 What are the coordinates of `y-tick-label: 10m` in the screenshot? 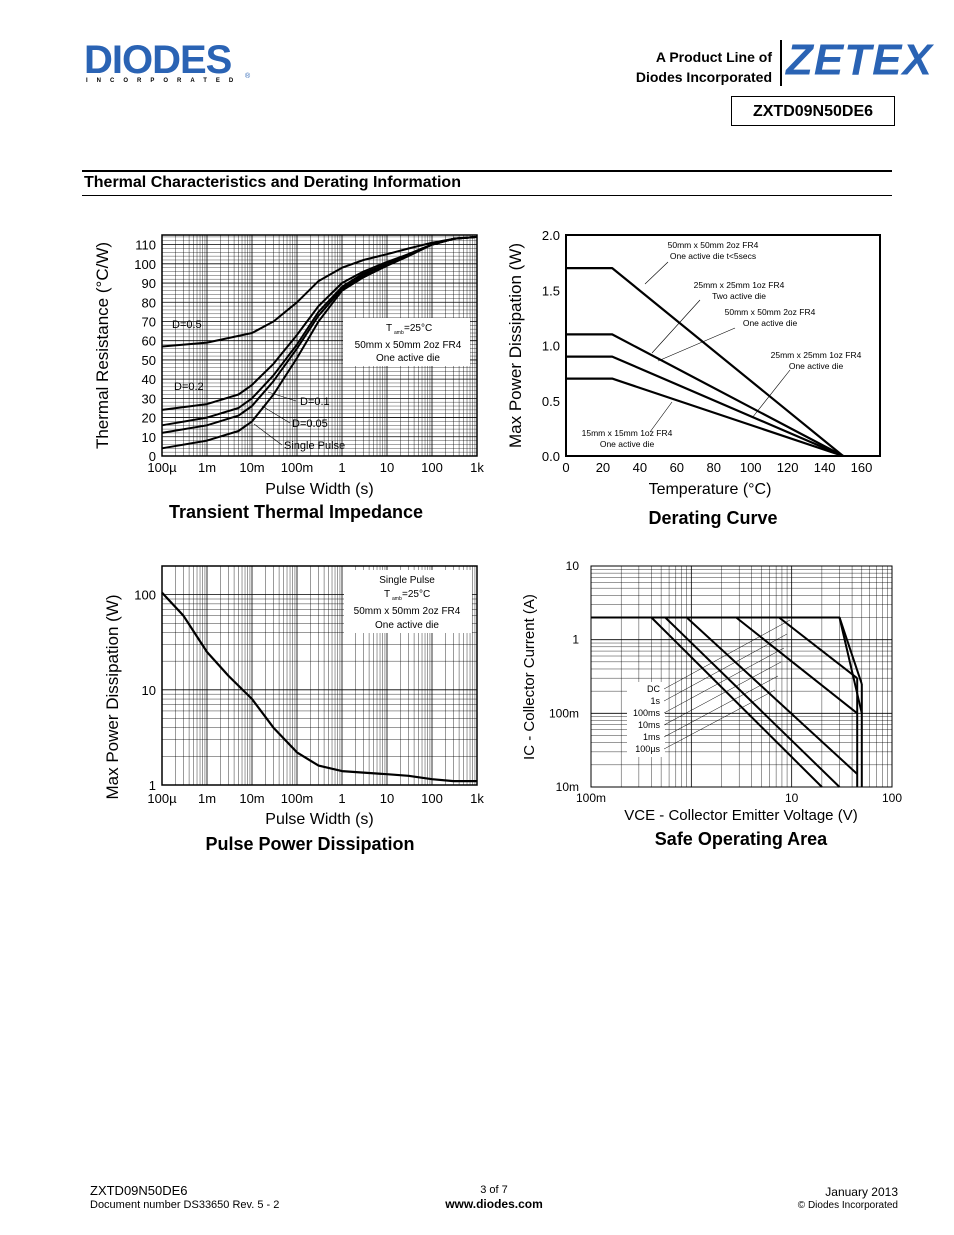 It's located at (567, 787).